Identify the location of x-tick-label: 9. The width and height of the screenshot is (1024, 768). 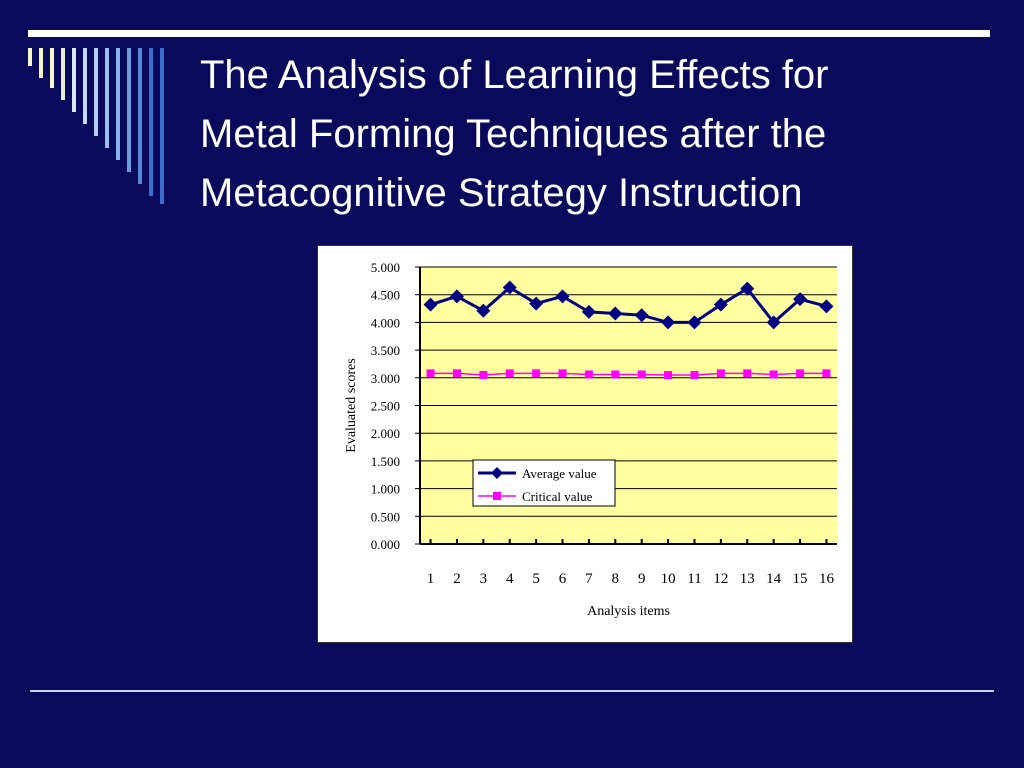
(642, 579).